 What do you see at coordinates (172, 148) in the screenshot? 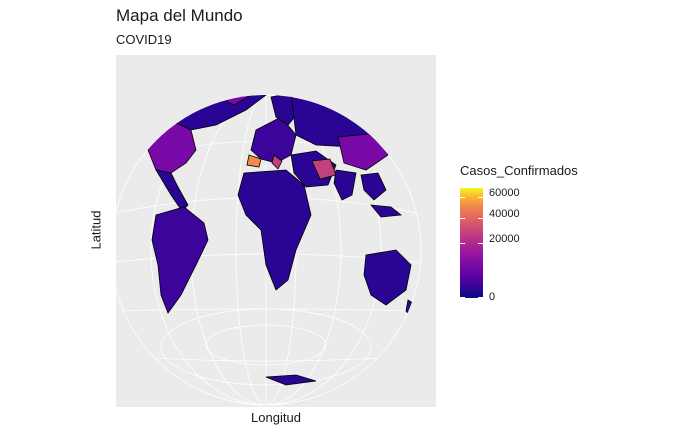
I see `usa` at bounding box center [172, 148].